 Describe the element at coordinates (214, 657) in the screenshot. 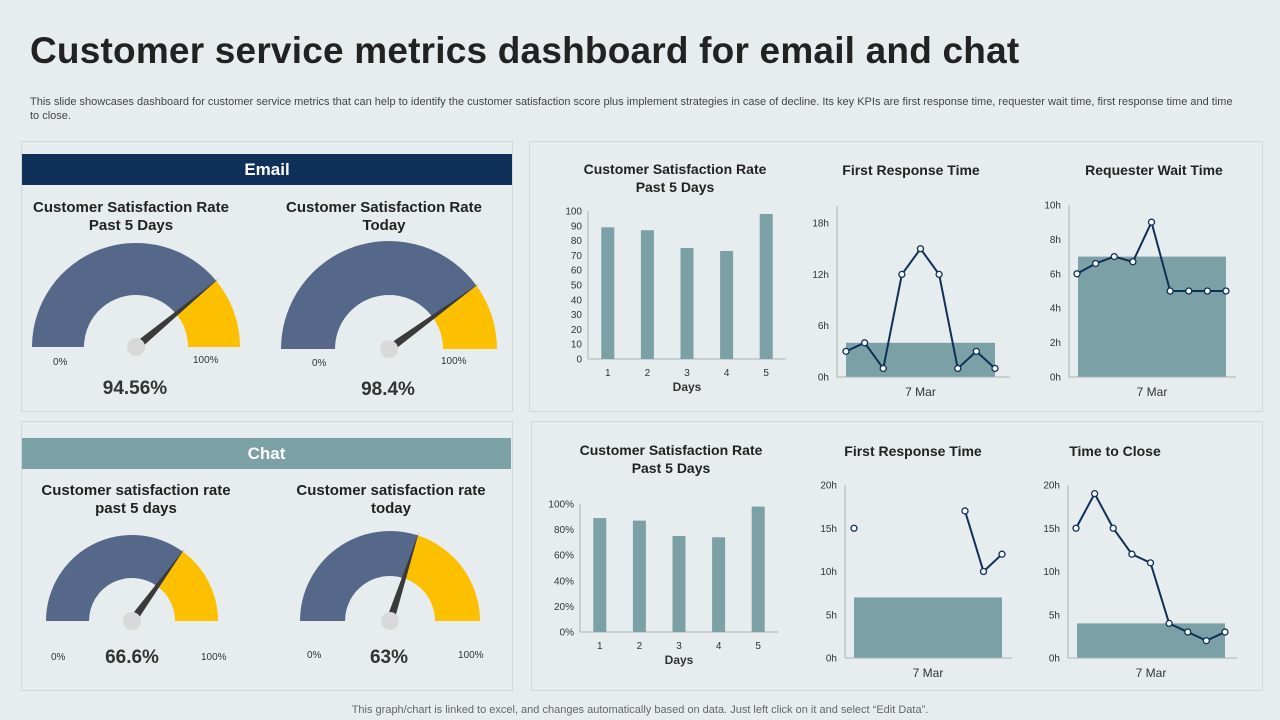

I see `chat-gauge-1-max-label: 100%` at that location.